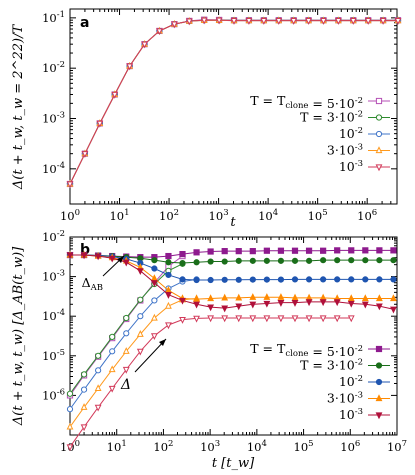 The image size is (415, 475). Describe the element at coordinates (351, 381) in the screenshot. I see `b-legend-label: 10-2` at that location.